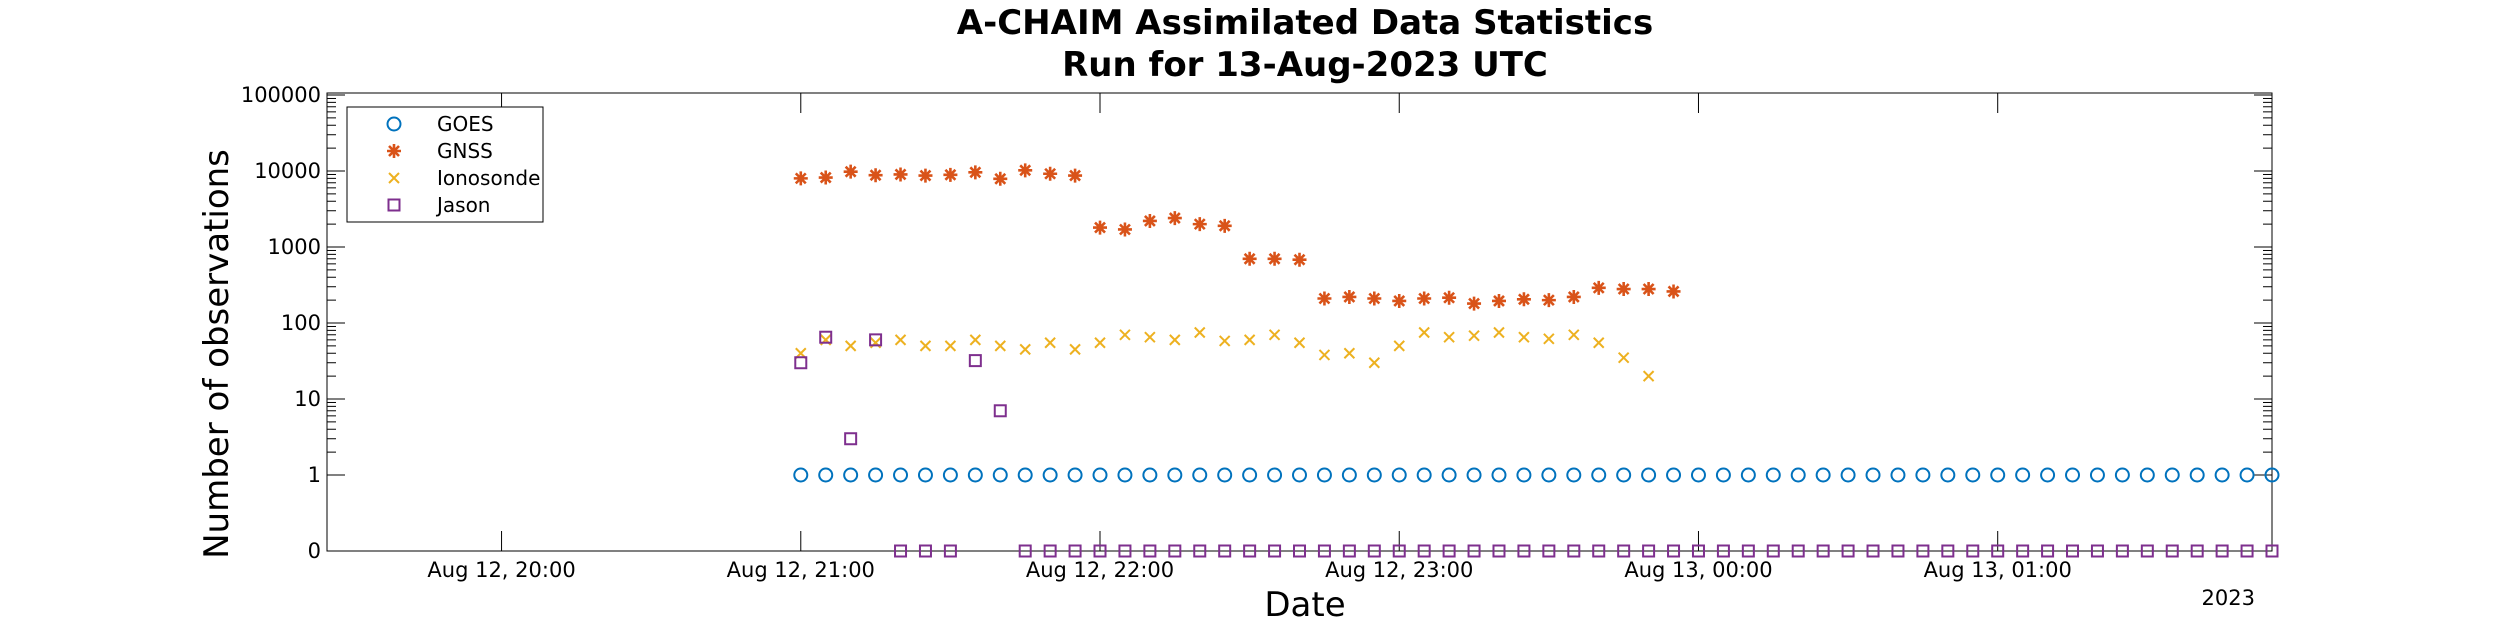 This screenshot has width=2500, height=625. What do you see at coordinates (301, 323) in the screenshot?
I see `y-tick-label: 100` at bounding box center [301, 323].